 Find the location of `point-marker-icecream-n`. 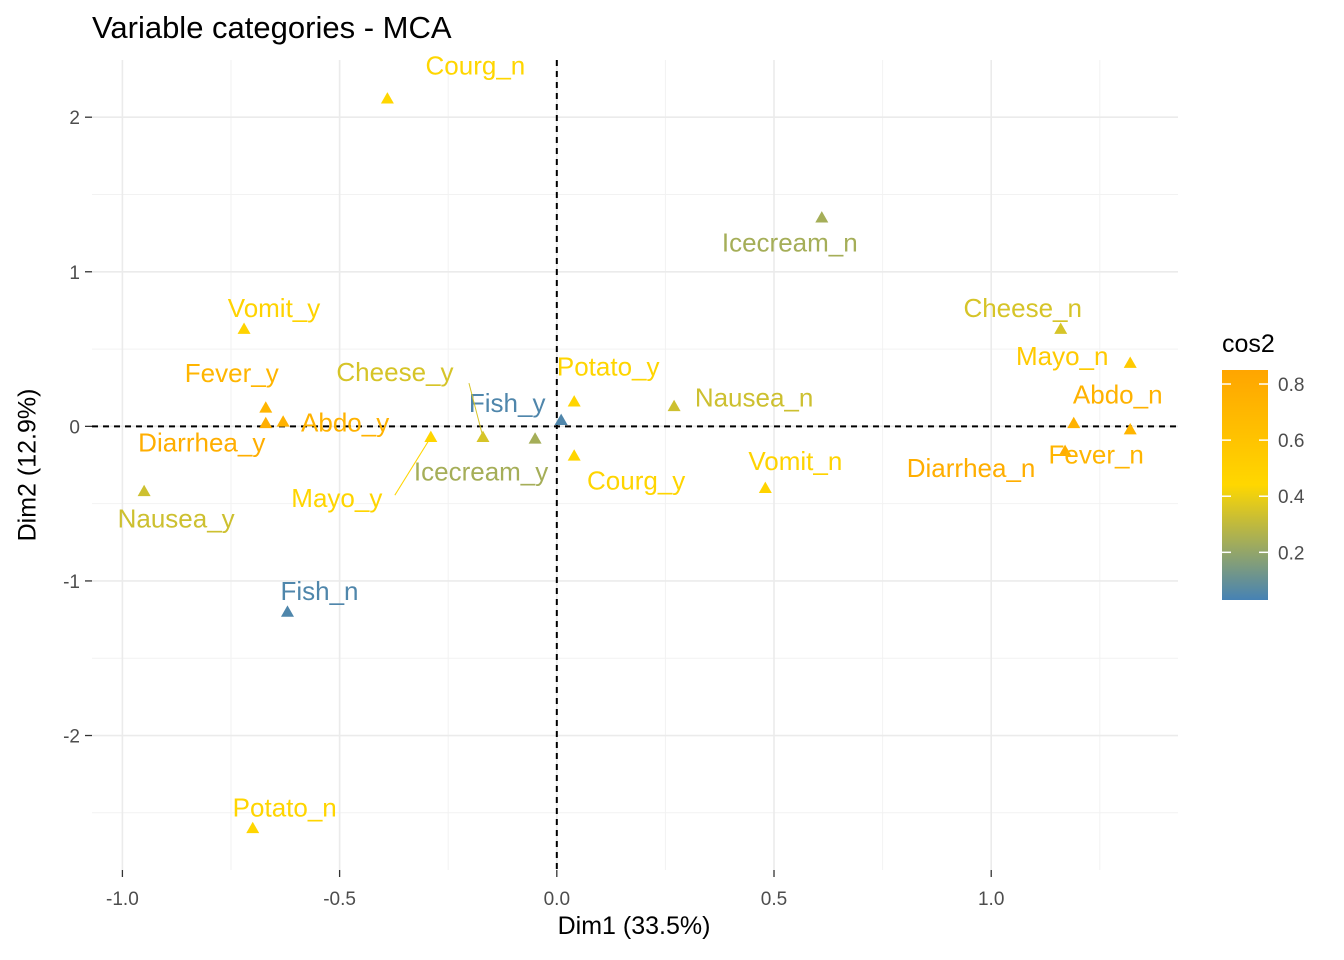

point-marker-icecream-n is located at coordinates (822, 217).